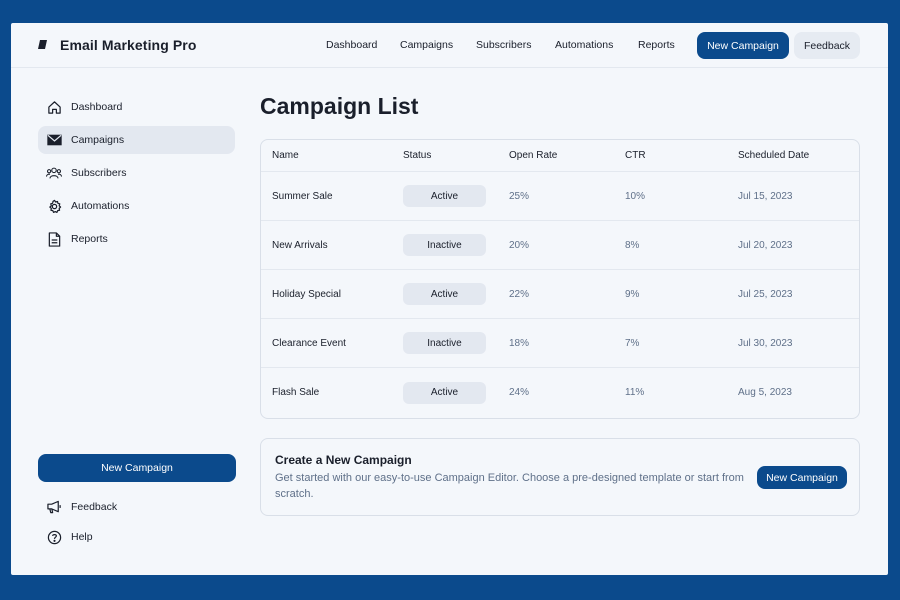 This screenshot has width=900, height=600. What do you see at coordinates (635, 196) in the screenshot?
I see `ctr: 10%` at bounding box center [635, 196].